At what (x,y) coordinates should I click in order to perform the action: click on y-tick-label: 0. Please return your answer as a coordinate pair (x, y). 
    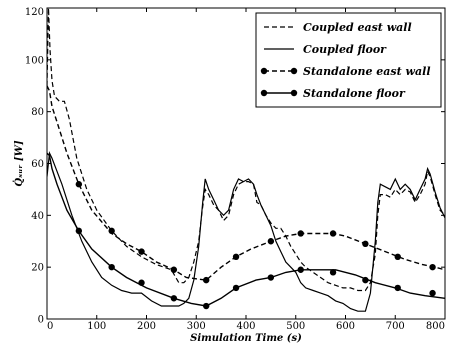
    Looking at the image, I should click on (41, 320).